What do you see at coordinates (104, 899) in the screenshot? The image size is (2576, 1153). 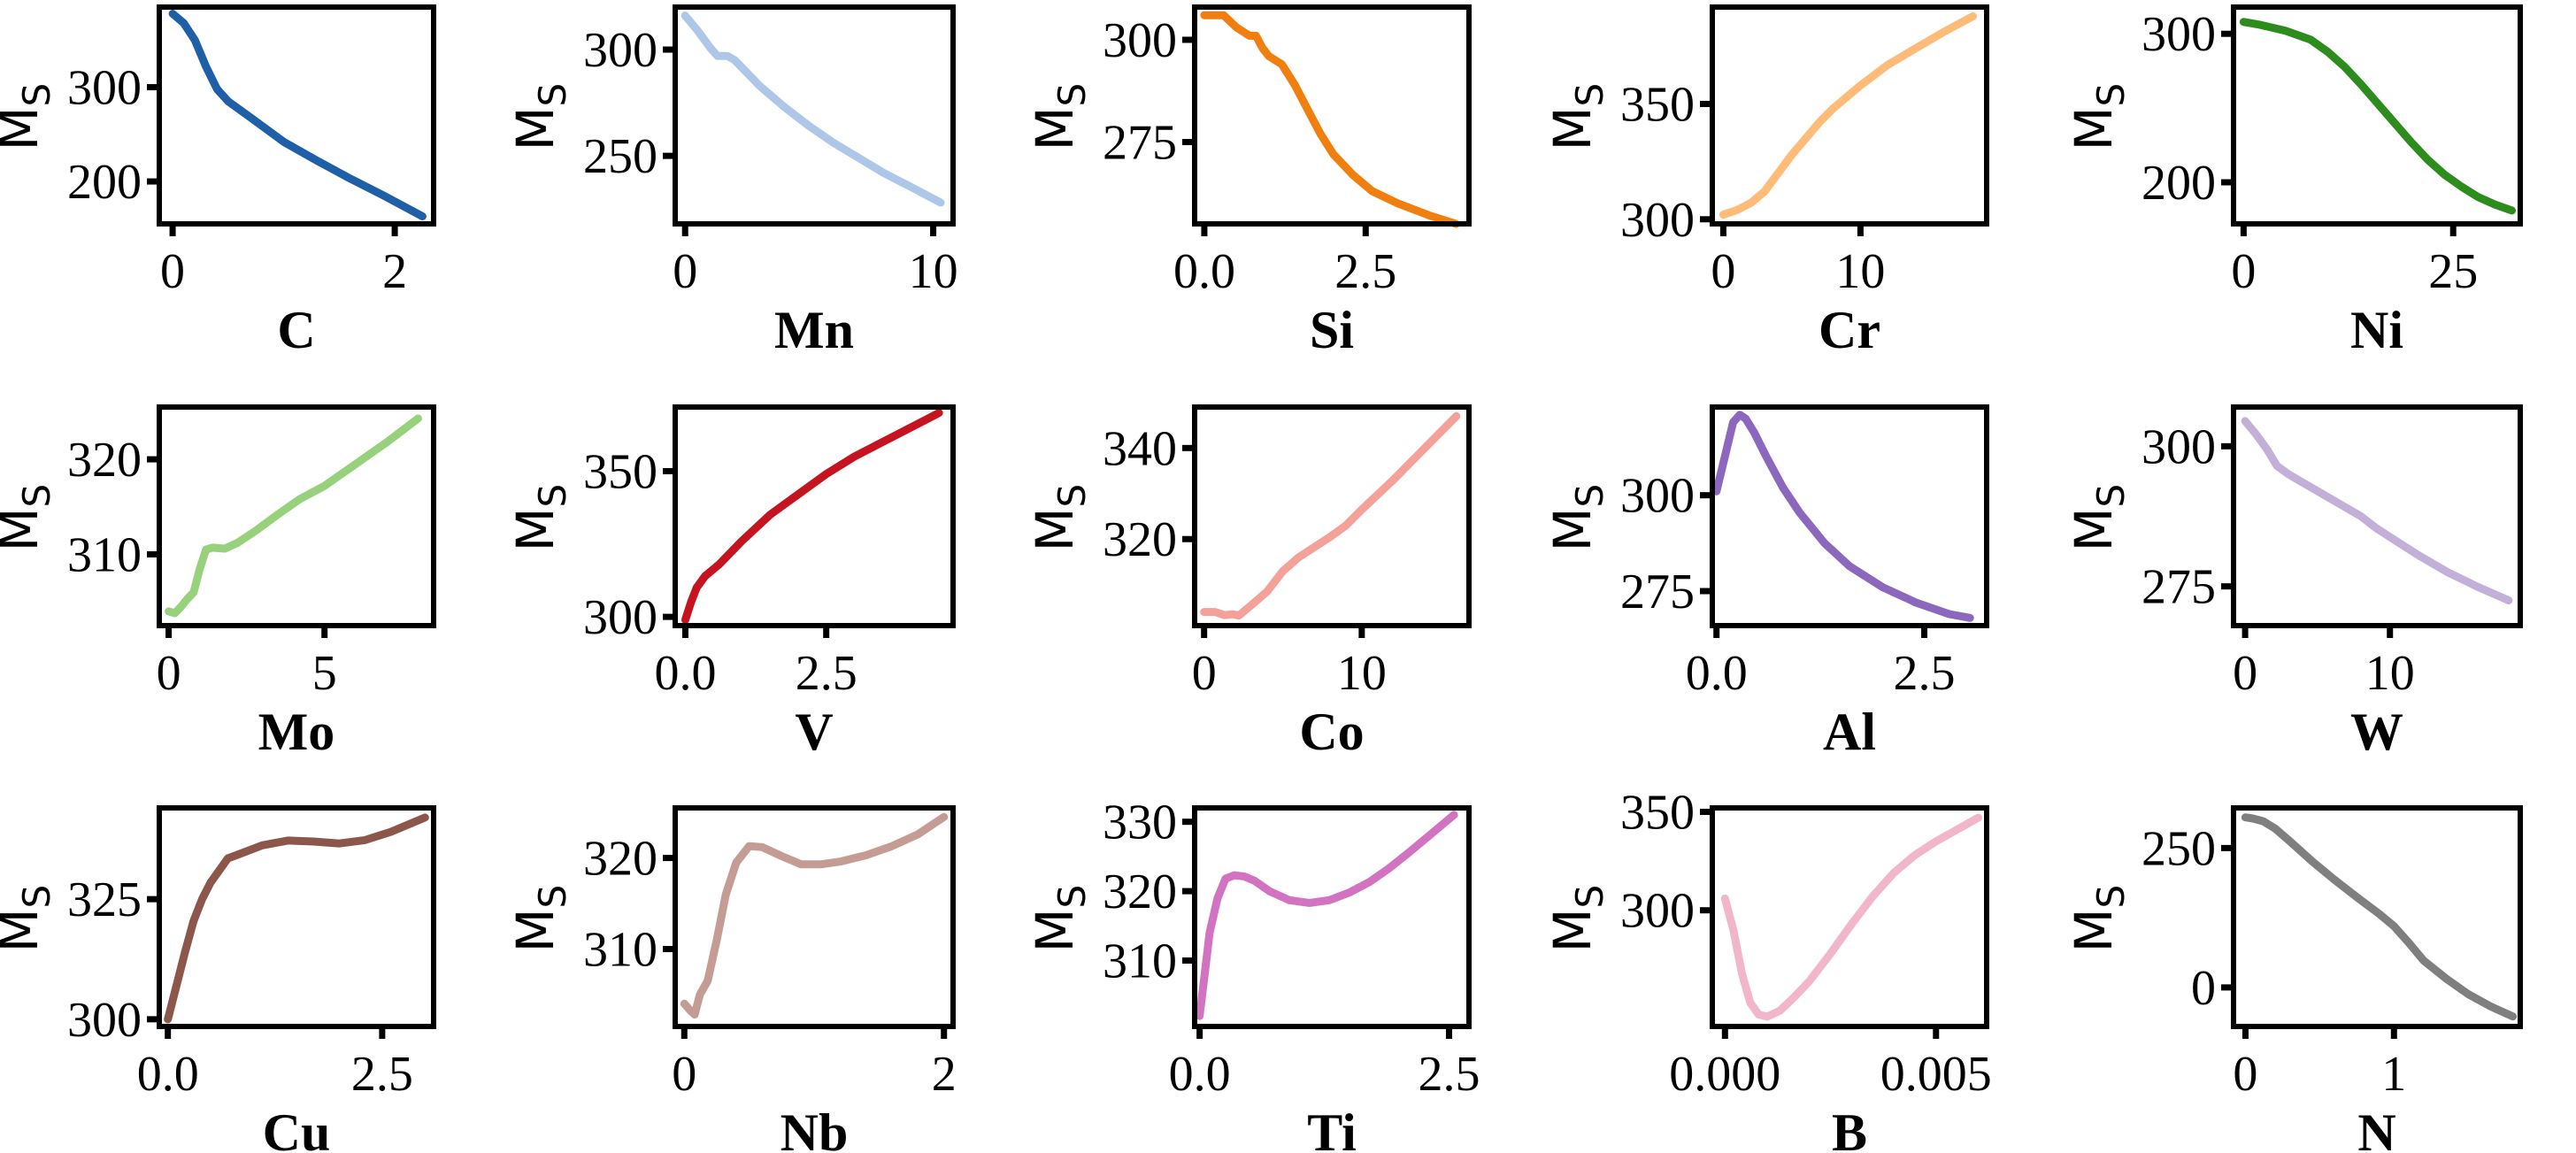 I see `y-tick-label: 325` at bounding box center [104, 899].